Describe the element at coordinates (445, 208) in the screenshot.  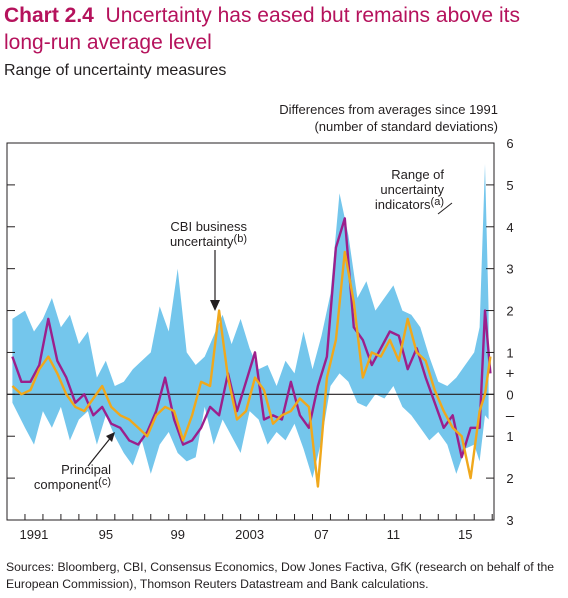
I see `range-leader-line` at that location.